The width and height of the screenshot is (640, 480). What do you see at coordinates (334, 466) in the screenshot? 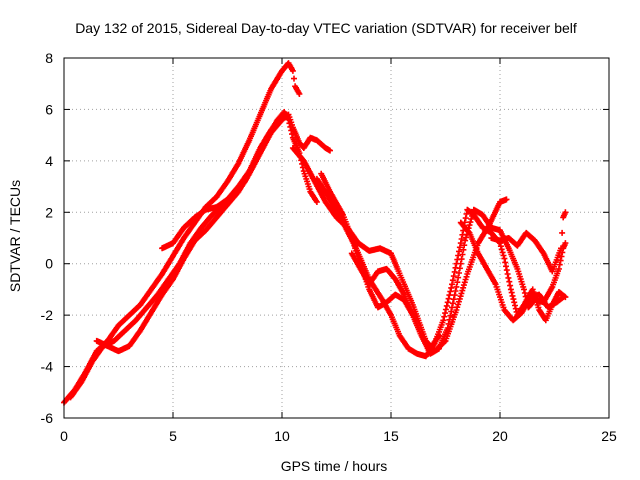
I see `x-axis-label: GPS time / hours` at bounding box center [334, 466].